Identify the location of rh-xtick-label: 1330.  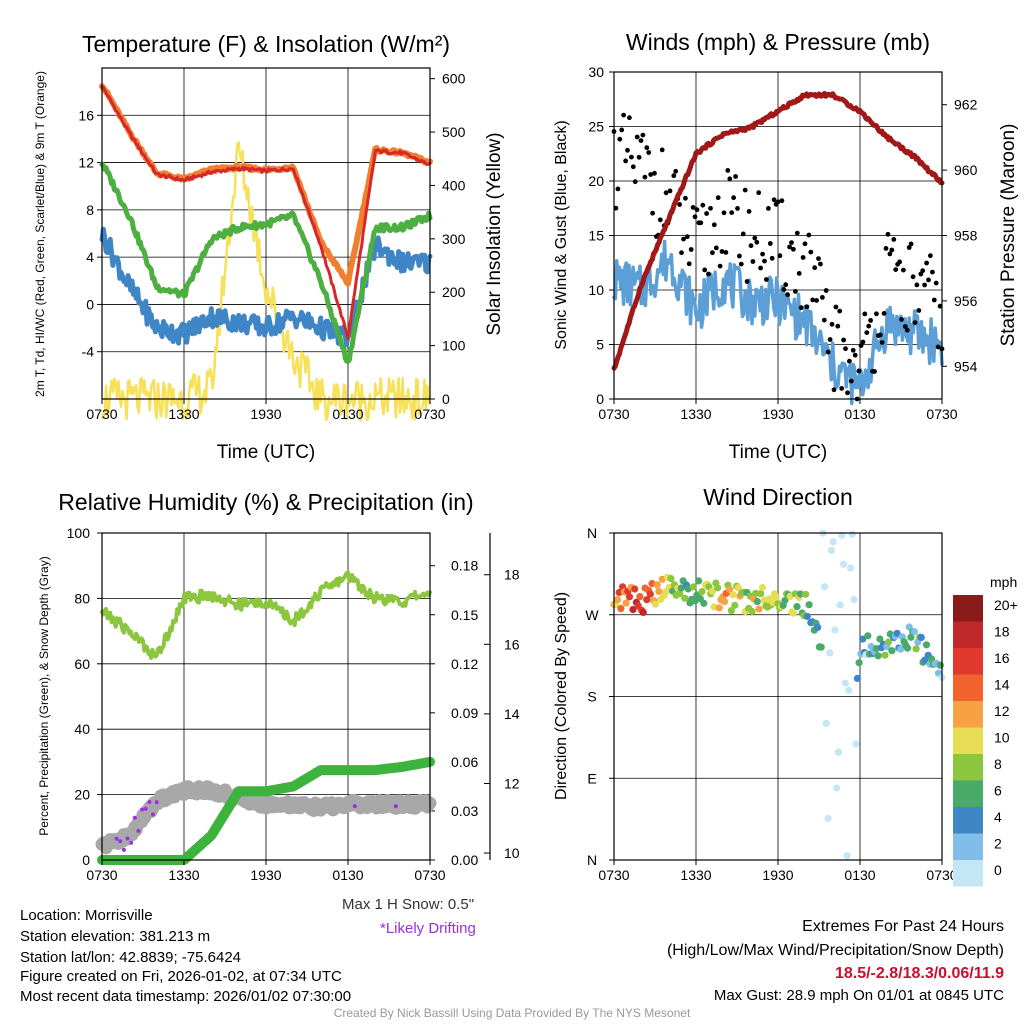
(183, 875).